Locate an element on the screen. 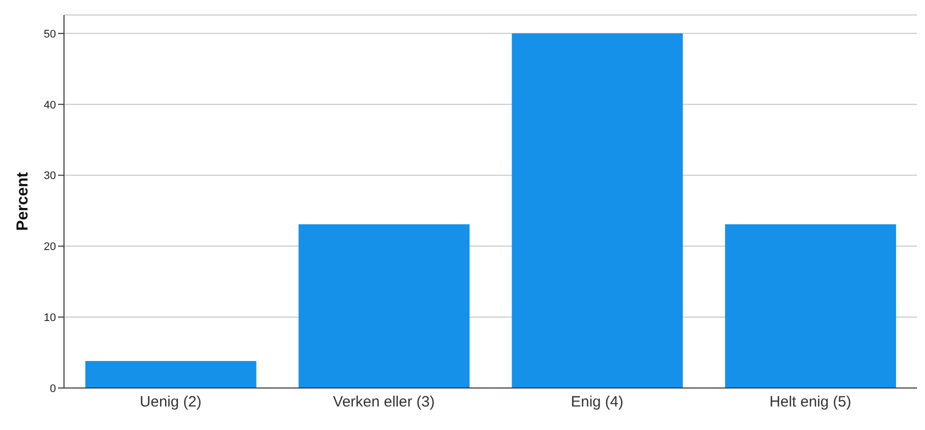 The image size is (925, 430). y-tick-label: 20 is located at coordinates (50, 247).